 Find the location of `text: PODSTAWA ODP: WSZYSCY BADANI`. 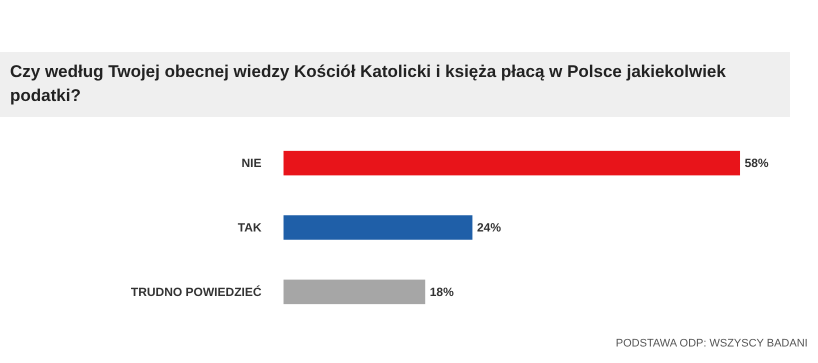

text: PODSTAWA ODP: WSZYSCY BADANI is located at coordinates (712, 344).